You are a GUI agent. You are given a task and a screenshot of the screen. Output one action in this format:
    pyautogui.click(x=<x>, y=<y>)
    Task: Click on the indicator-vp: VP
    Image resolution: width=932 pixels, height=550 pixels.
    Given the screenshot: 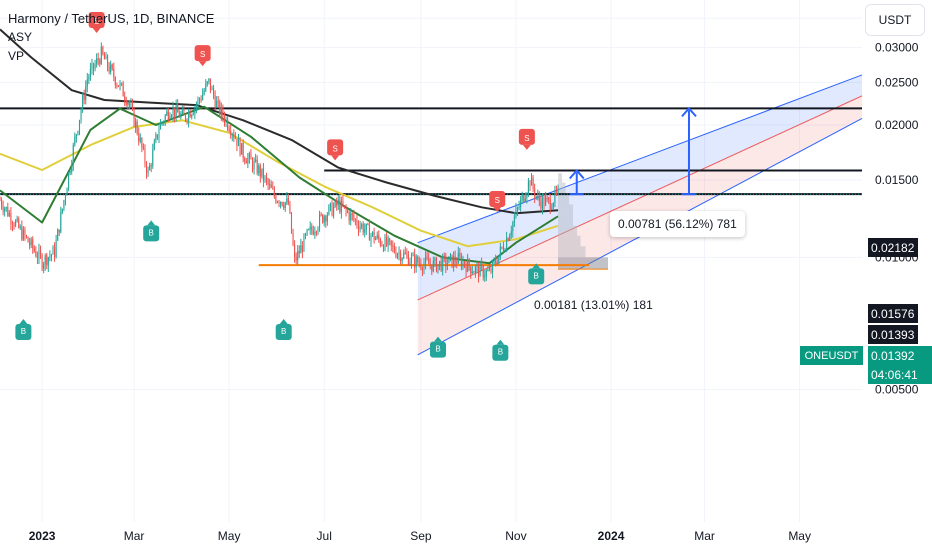 What is the action you would take?
    pyautogui.click(x=16, y=56)
    